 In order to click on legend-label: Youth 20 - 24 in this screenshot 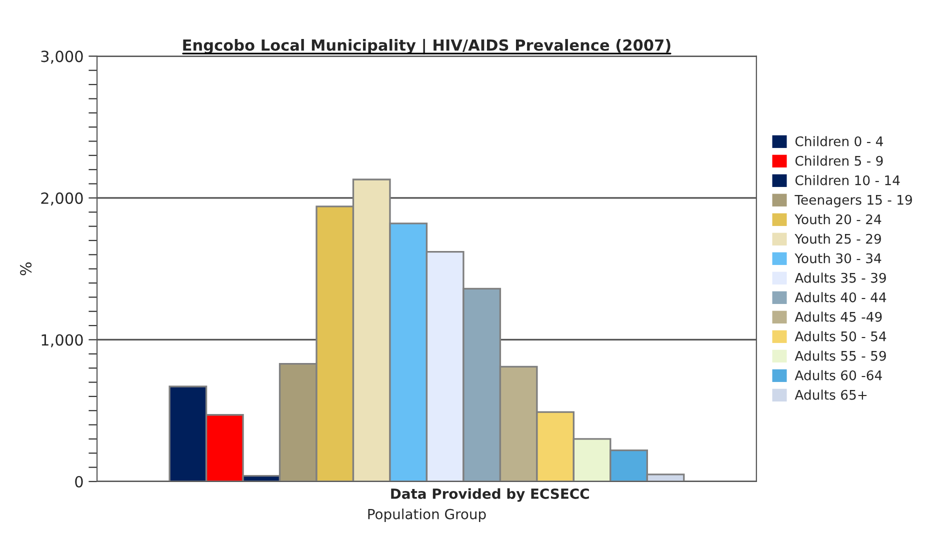, I will do `click(838, 219)`.